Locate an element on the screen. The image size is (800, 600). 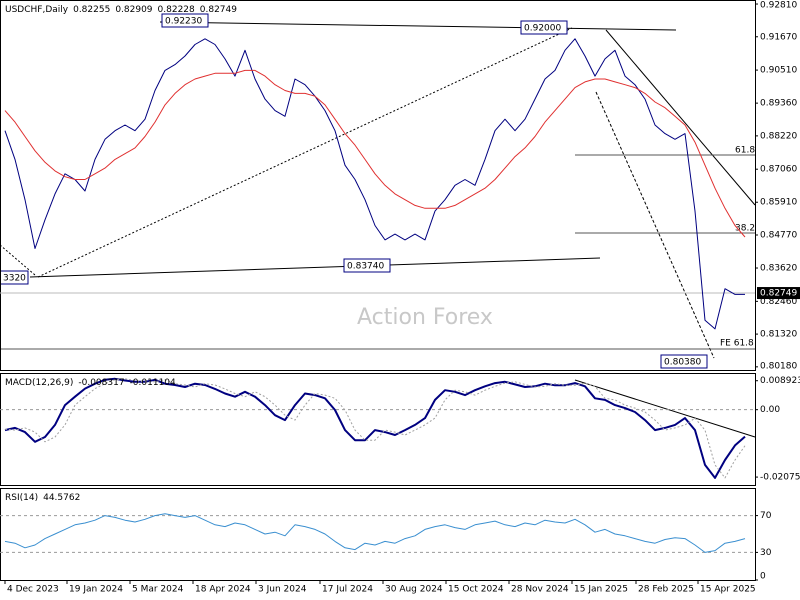
annotation: 0.92230 is located at coordinates (183, 22).